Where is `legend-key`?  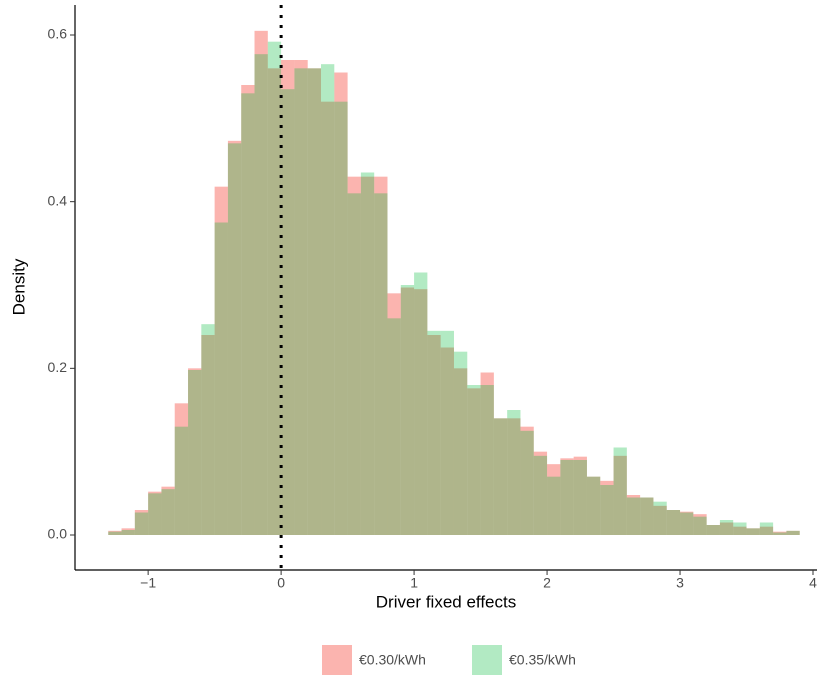 legend-key is located at coordinates (487, 660).